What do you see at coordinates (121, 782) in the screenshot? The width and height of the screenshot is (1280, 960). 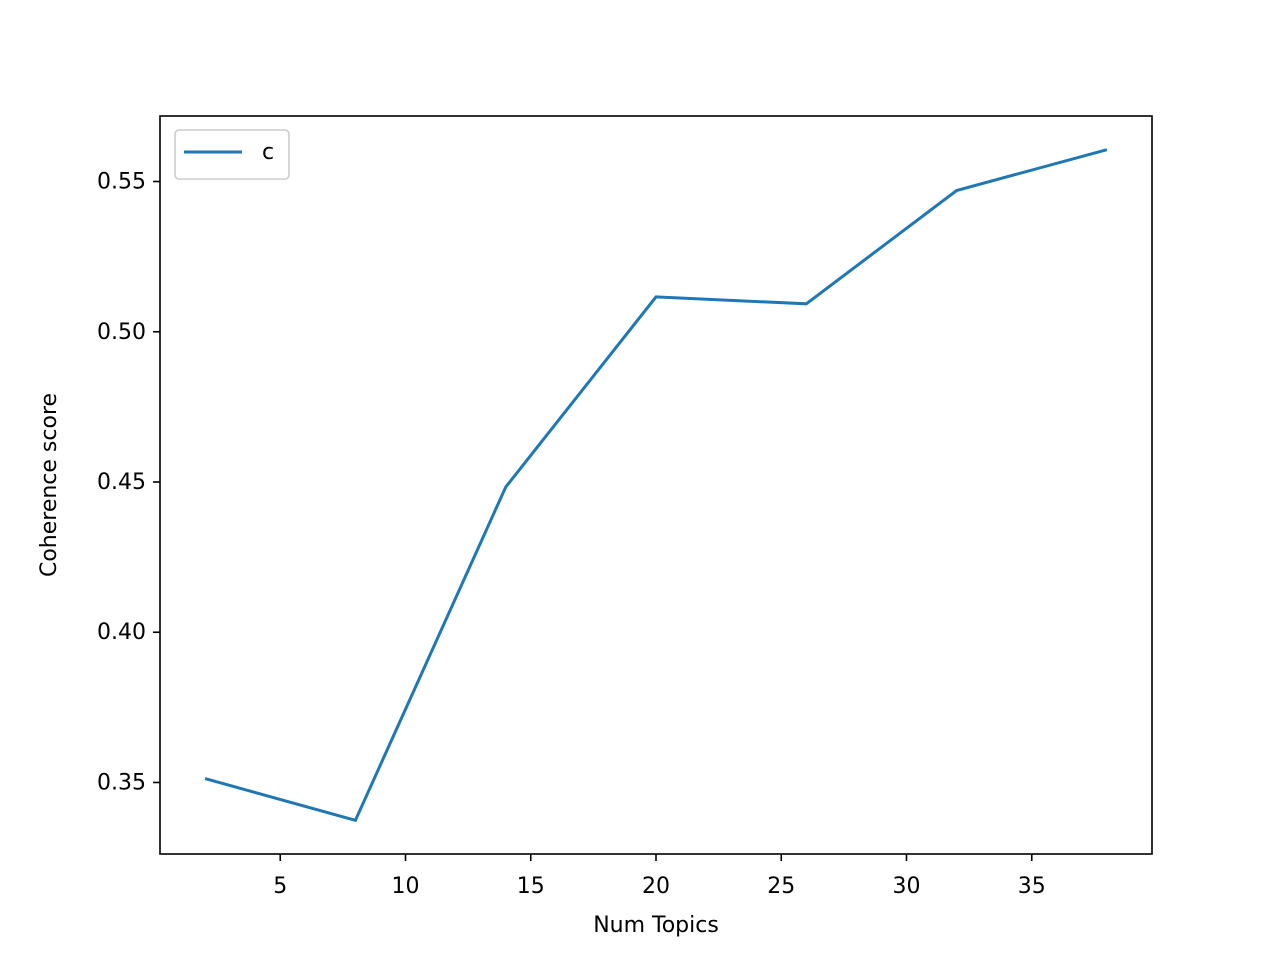 I see `y-tick-label: 0.35` at bounding box center [121, 782].